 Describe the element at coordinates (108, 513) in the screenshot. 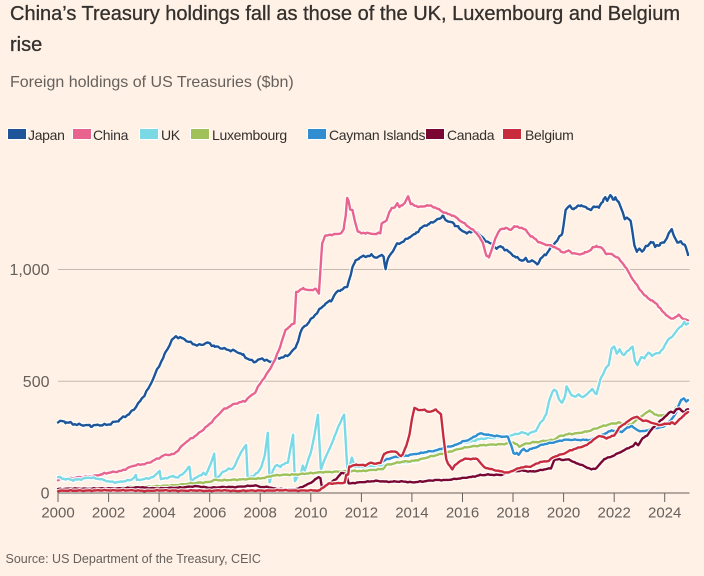

I see `svg-text: 2002` at that location.